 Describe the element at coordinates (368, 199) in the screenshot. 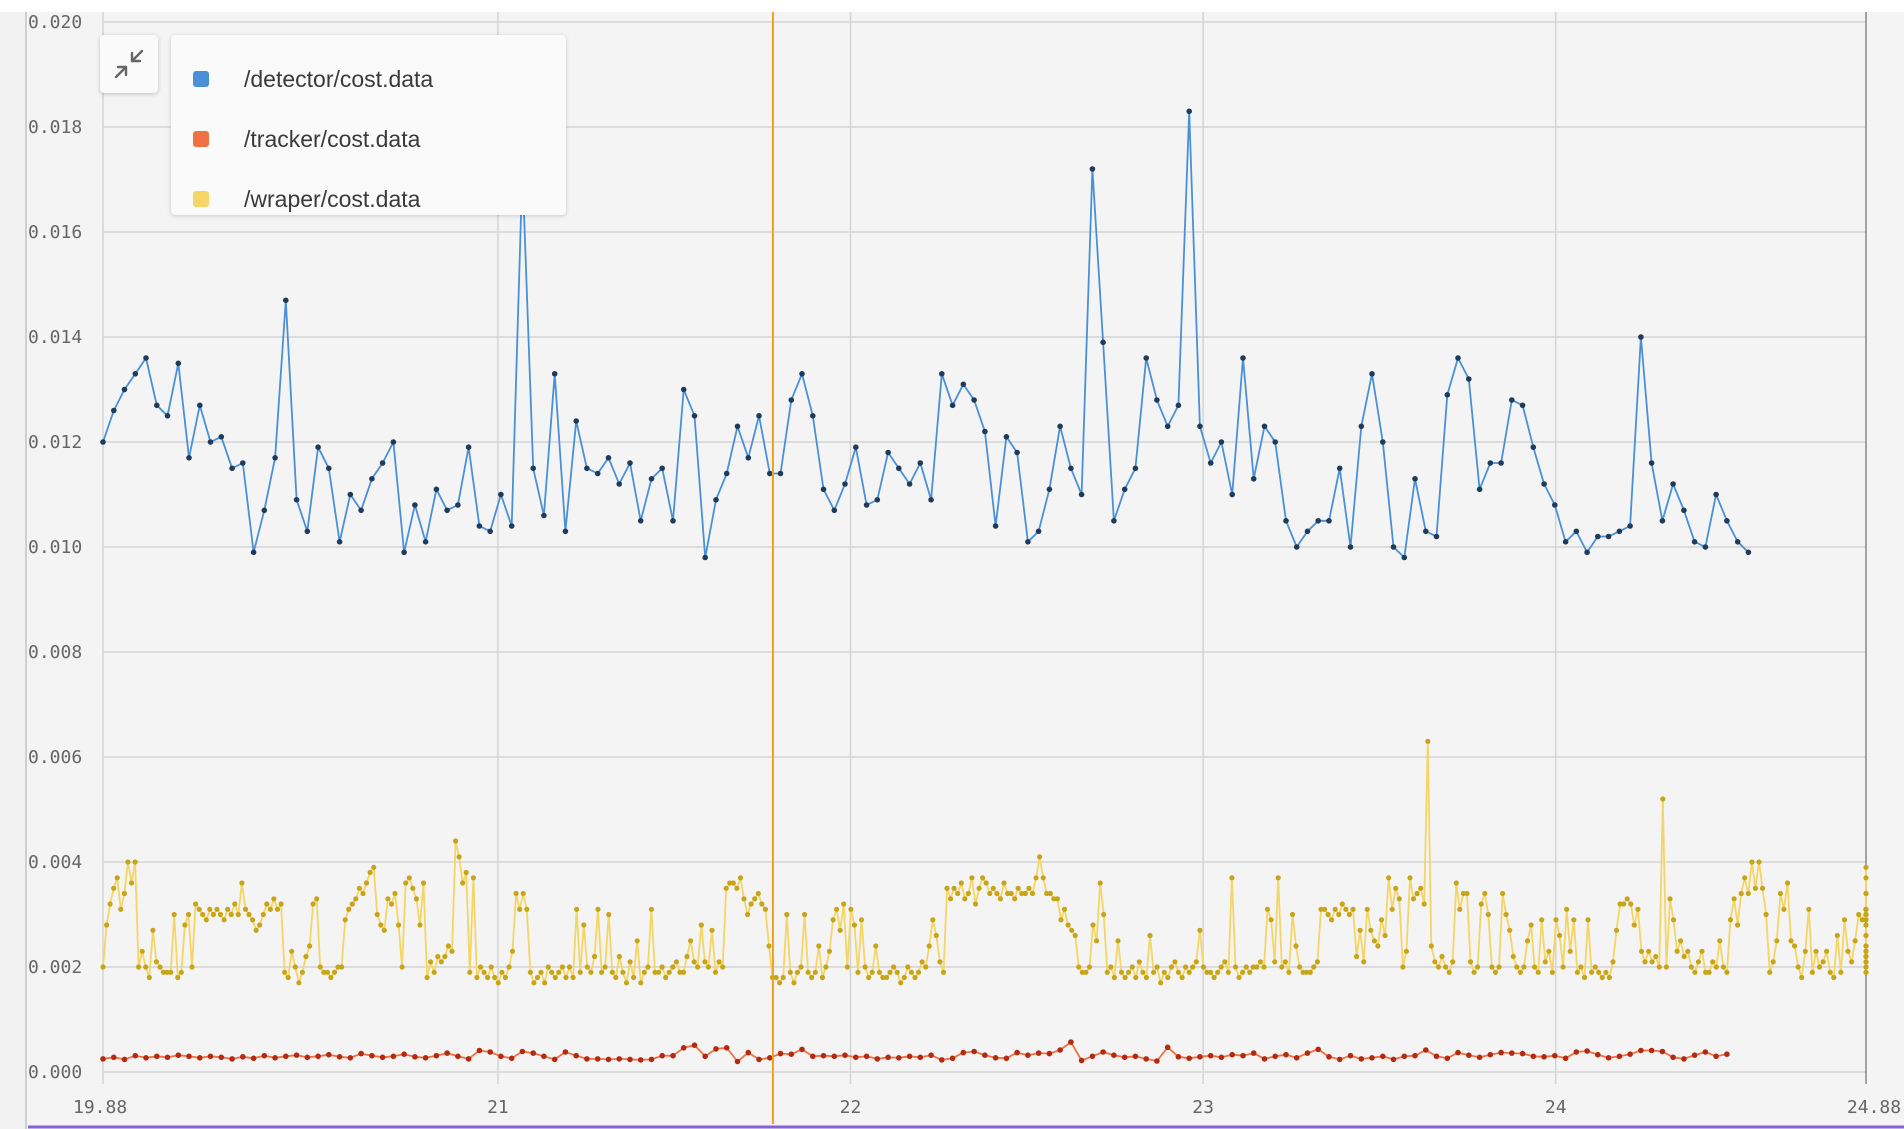

I see `legend-item-wraper: /wraper/cost.data` at that location.